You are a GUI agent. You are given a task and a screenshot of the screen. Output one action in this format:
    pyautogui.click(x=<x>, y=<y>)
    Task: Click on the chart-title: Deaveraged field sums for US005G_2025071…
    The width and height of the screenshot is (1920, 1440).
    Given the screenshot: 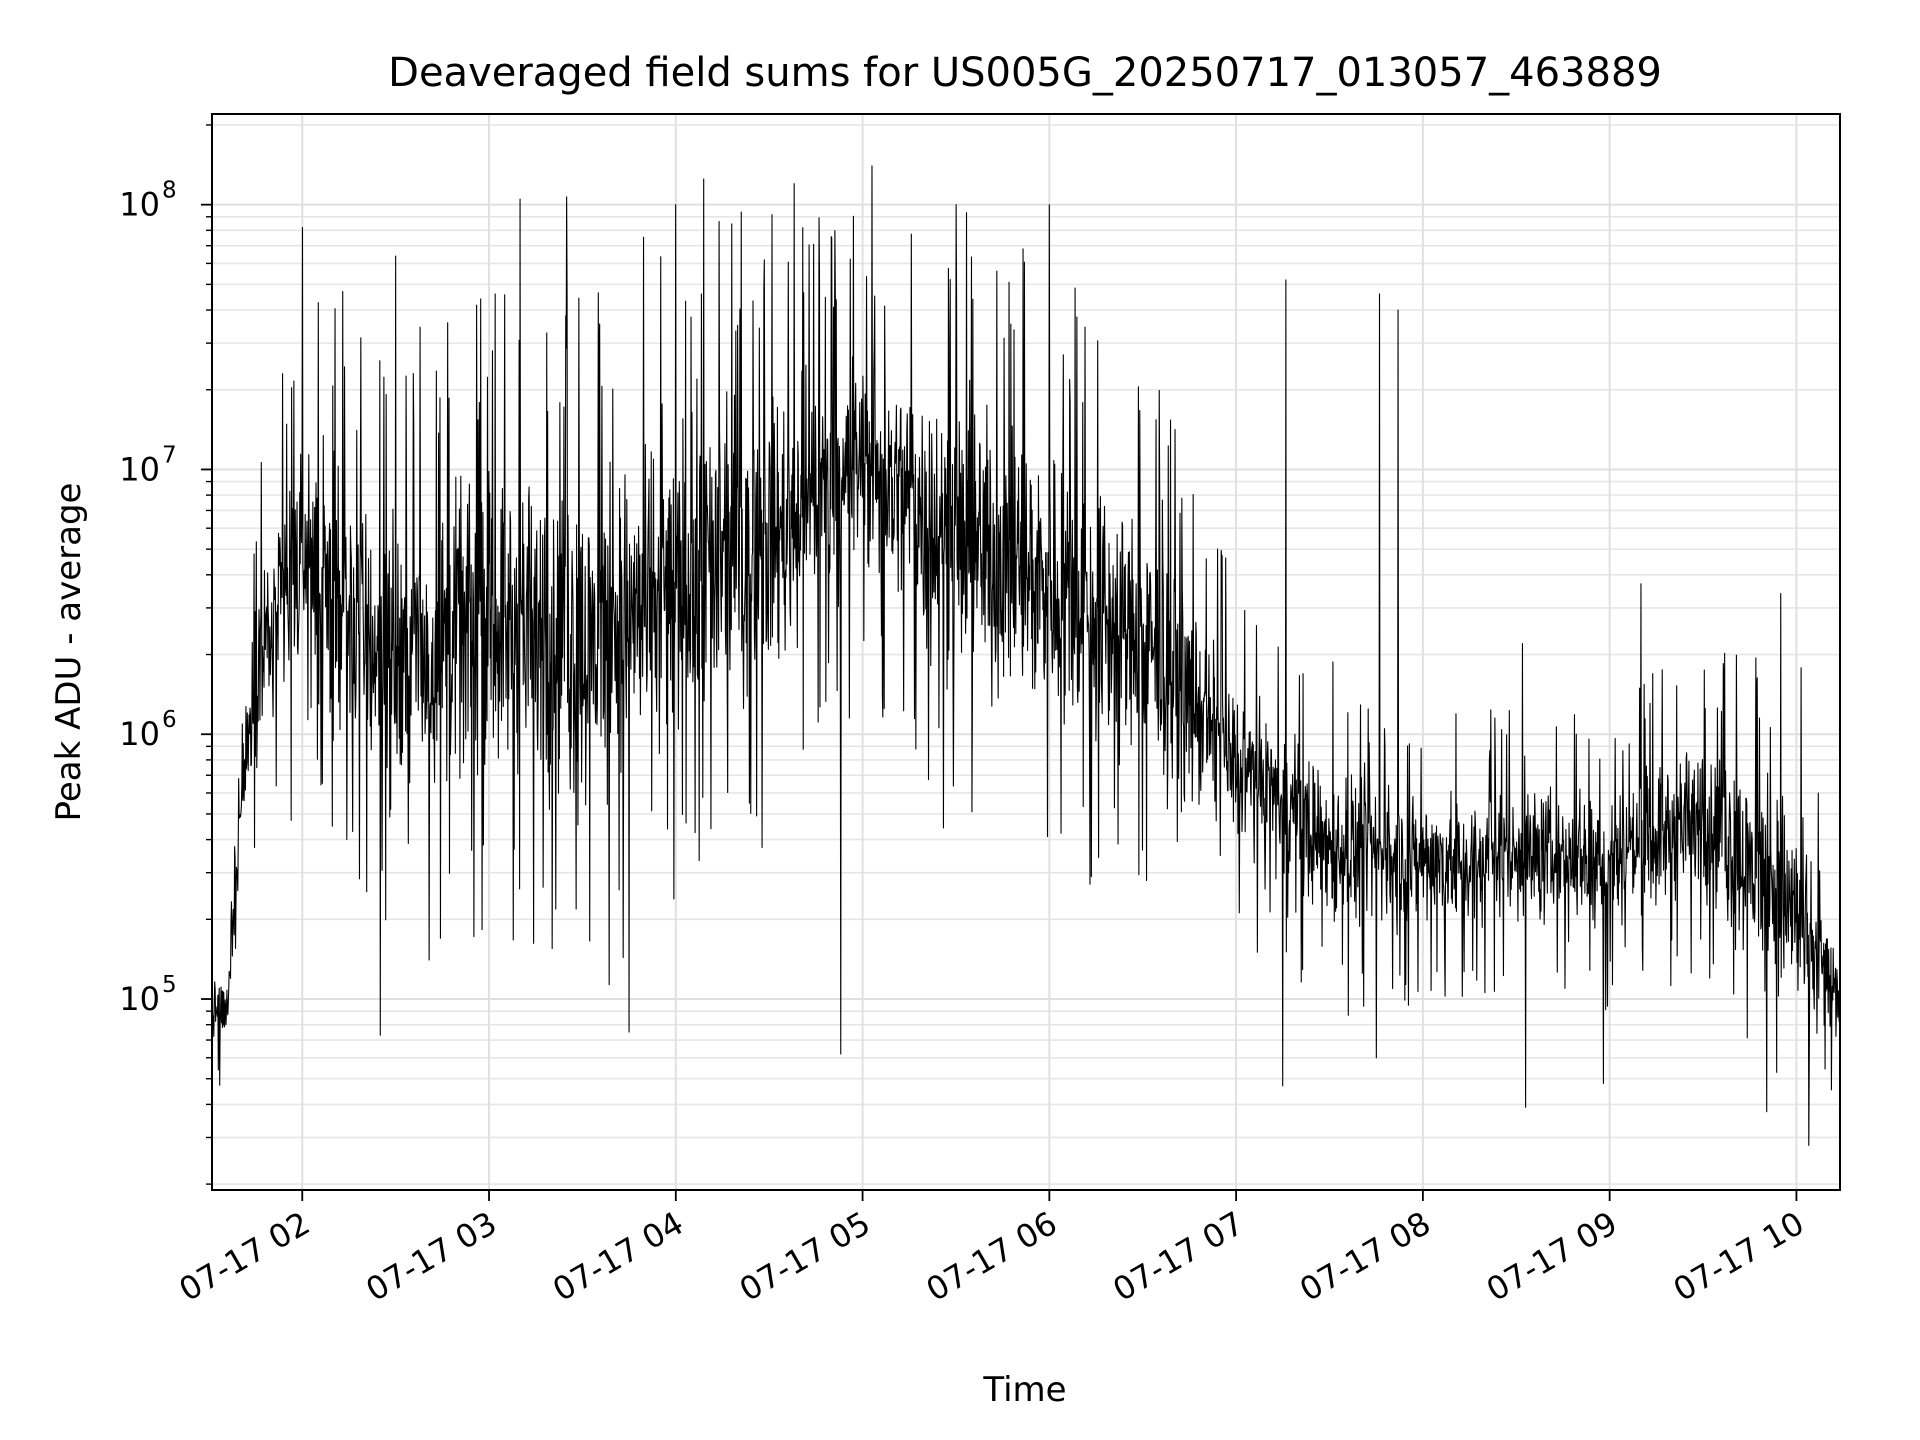 What is the action you would take?
    pyautogui.click(x=1025, y=73)
    